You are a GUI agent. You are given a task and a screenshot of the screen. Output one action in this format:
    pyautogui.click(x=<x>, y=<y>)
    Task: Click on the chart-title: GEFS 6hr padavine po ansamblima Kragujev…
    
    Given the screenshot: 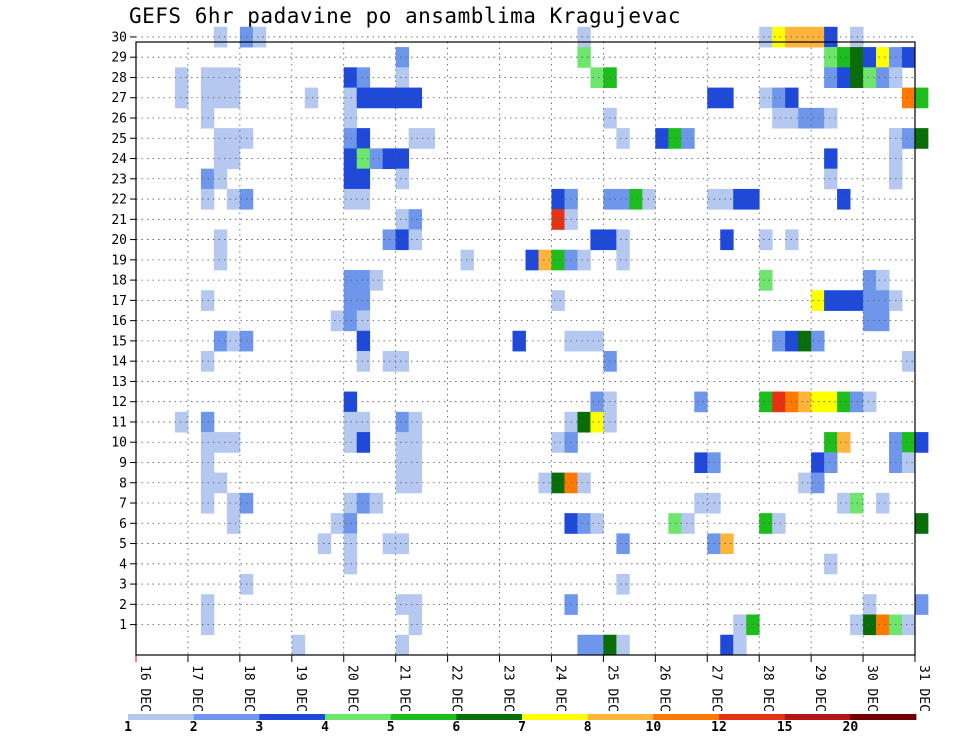 What is the action you would take?
    pyautogui.click(x=405, y=16)
    